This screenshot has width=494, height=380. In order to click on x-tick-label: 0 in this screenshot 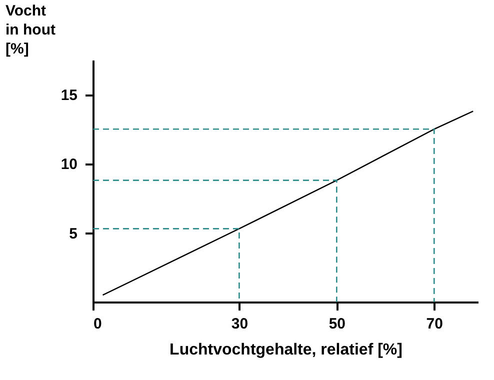, I will do `click(98, 324)`.